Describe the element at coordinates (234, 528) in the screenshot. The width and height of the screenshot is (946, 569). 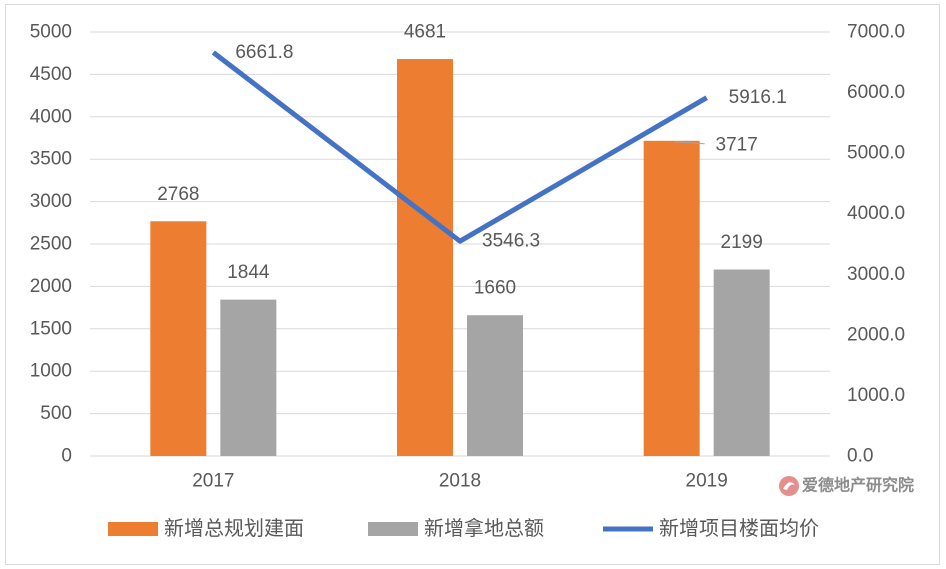
I see `legend-label: 新增总规划建面` at that location.